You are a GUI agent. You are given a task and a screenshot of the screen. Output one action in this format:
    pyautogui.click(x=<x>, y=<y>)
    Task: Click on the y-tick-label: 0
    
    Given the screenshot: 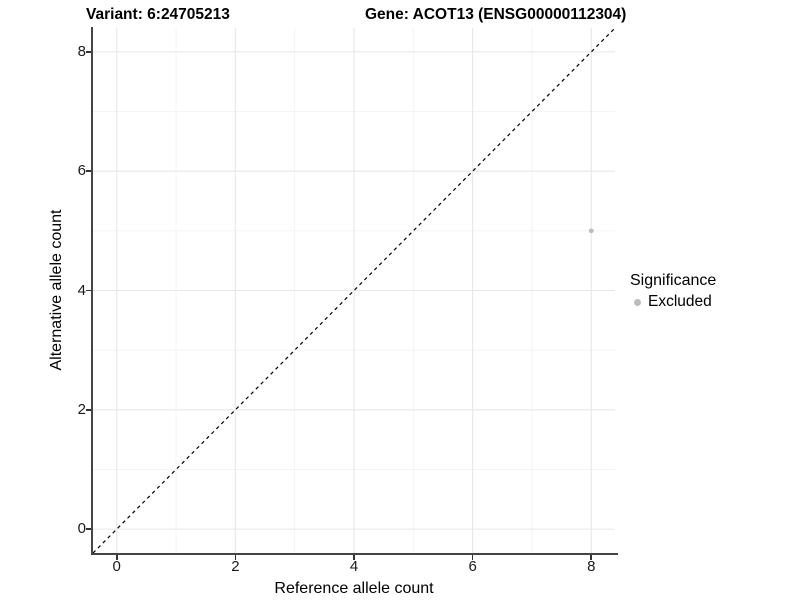 What is the action you would take?
    pyautogui.click(x=81, y=529)
    